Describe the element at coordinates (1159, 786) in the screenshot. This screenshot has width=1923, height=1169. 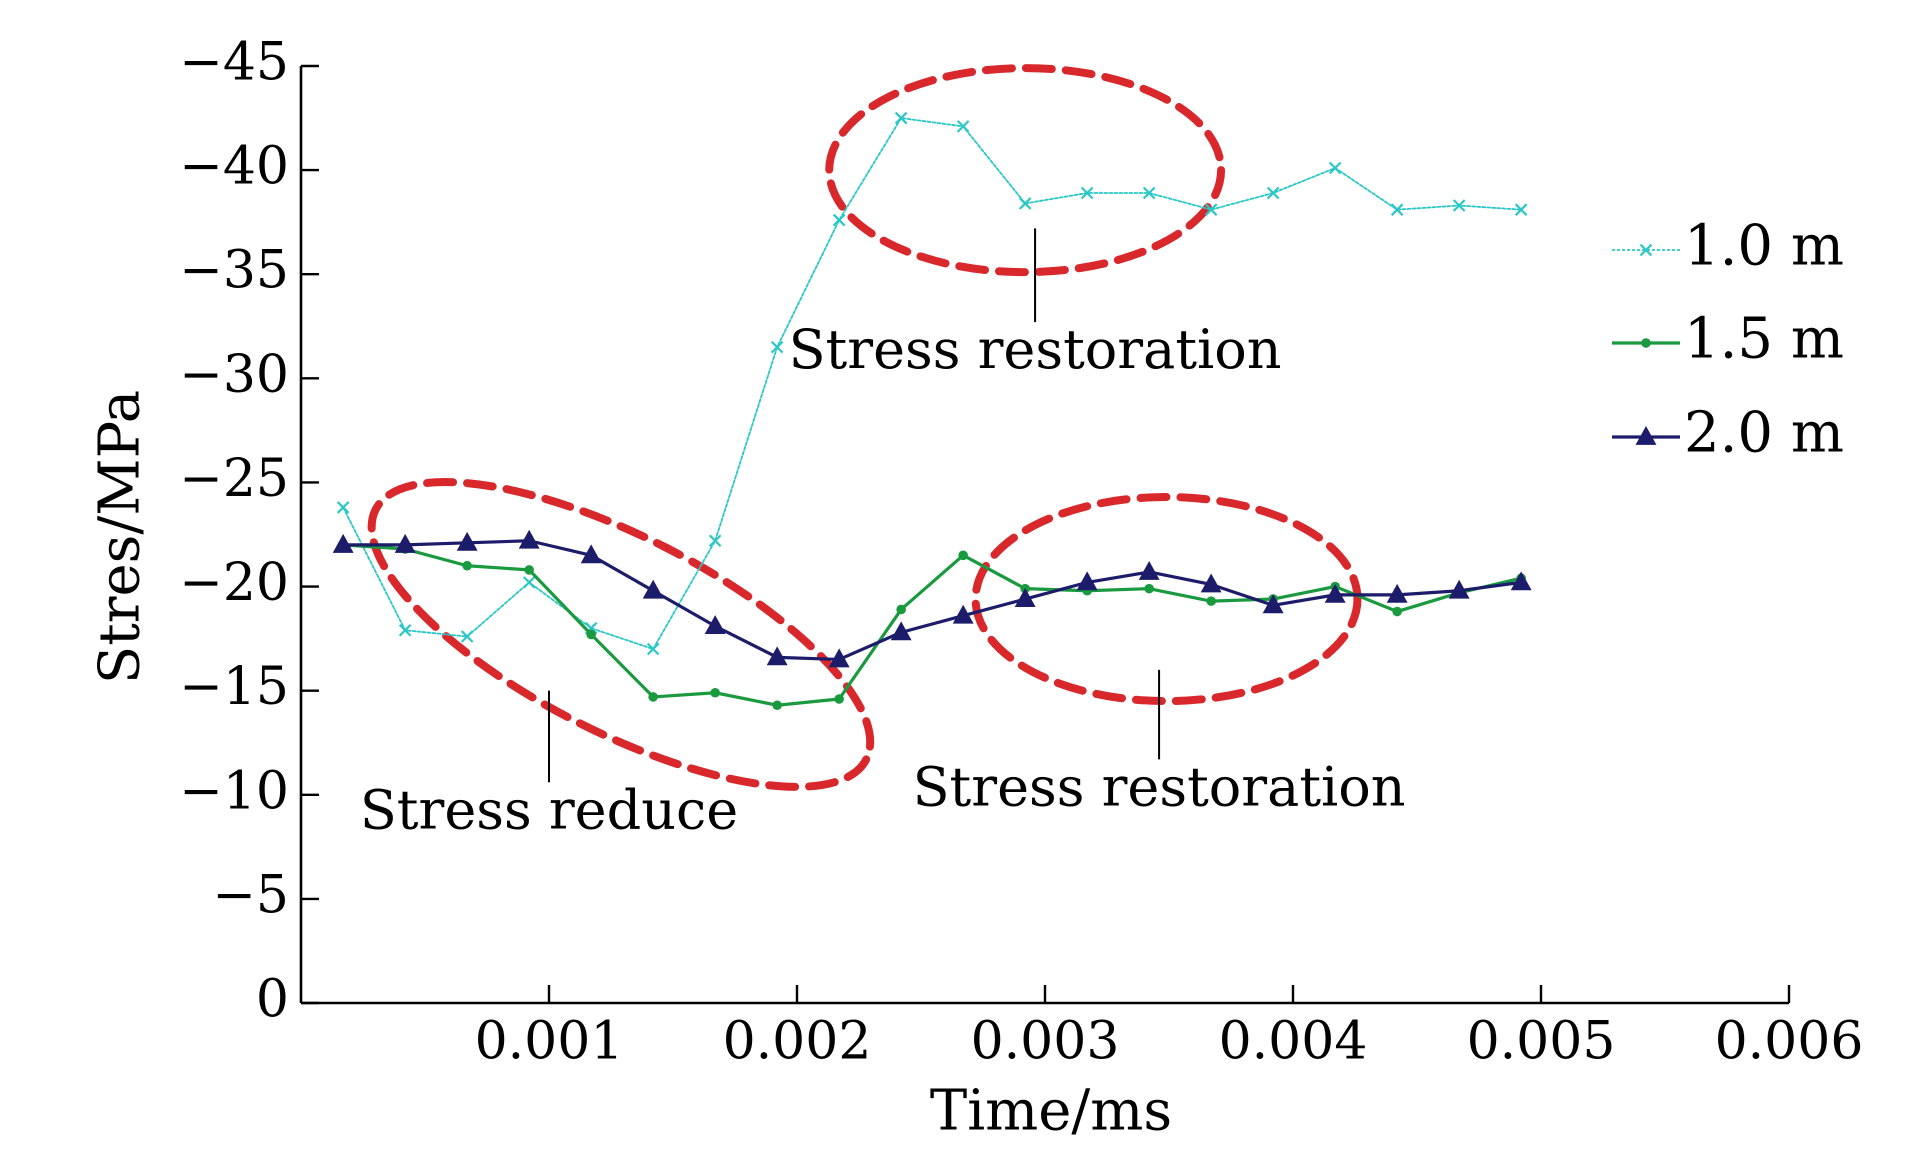
I see `annotation-label-3: Stress restoration` at that location.